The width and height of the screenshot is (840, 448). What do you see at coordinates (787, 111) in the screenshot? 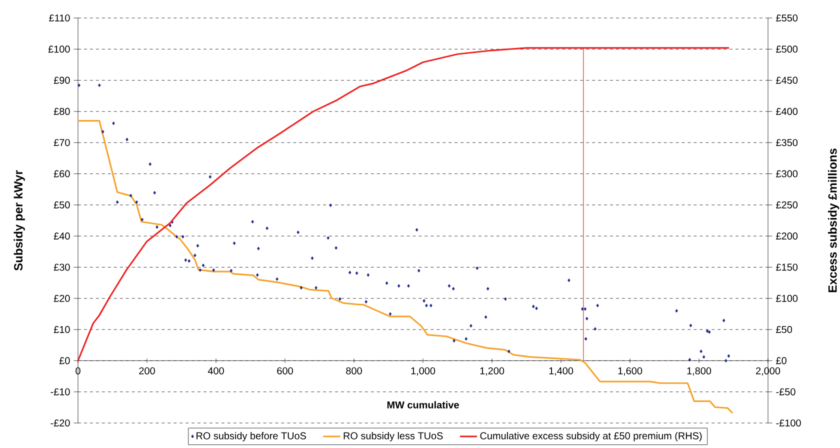
I see `y2-tick-label: £400` at bounding box center [787, 111].